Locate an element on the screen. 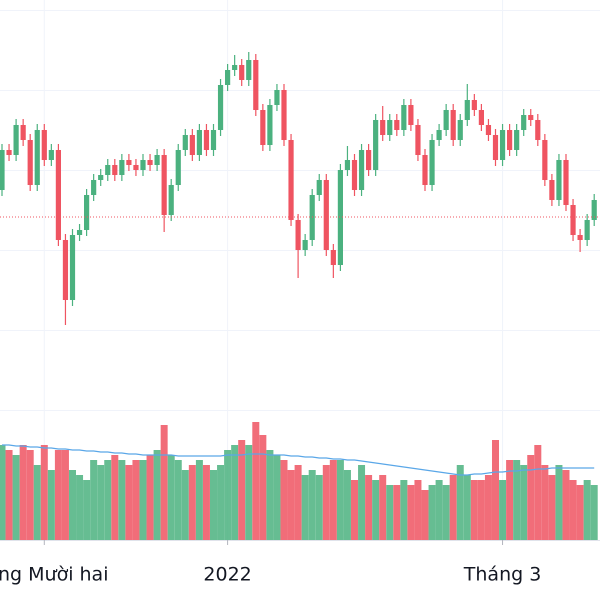  volume-ma-line is located at coordinates (298, 460).